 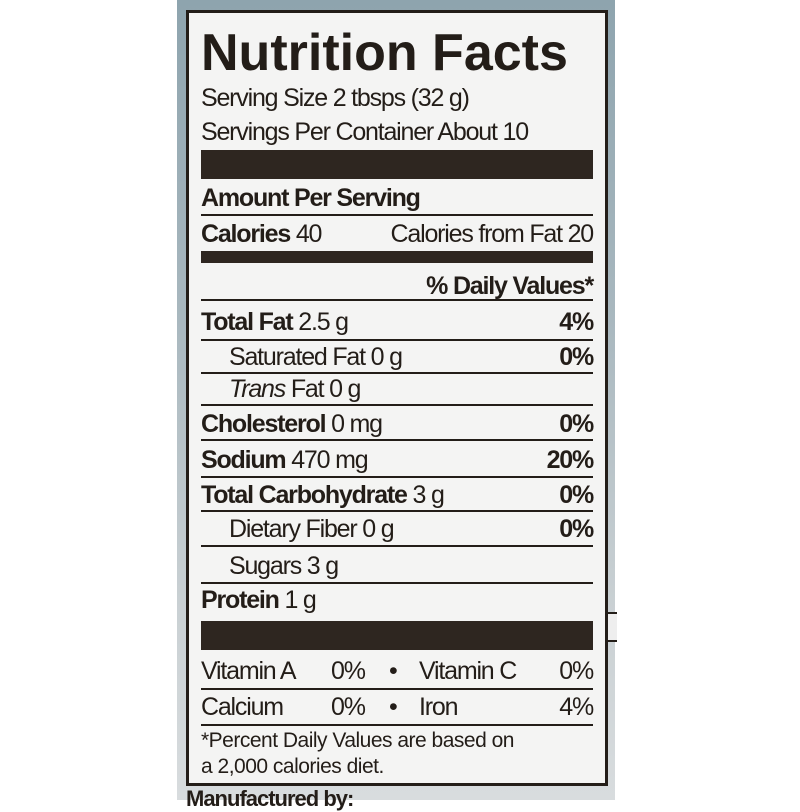 What do you see at coordinates (309, 234) in the screenshot?
I see `calories-value: 40` at bounding box center [309, 234].